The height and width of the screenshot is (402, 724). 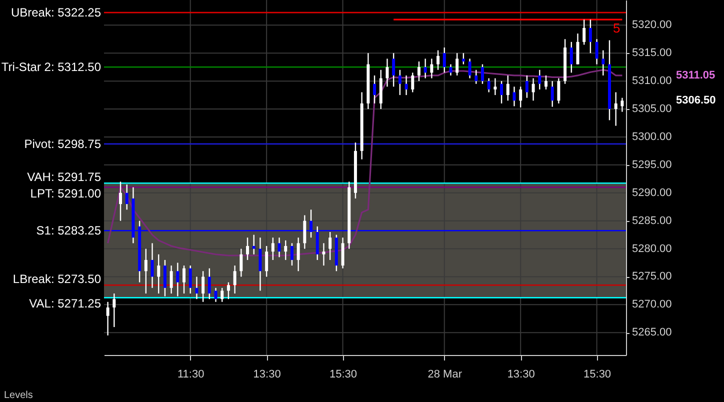 I want to click on y-tick-label: 5315.00, so click(x=652, y=53).